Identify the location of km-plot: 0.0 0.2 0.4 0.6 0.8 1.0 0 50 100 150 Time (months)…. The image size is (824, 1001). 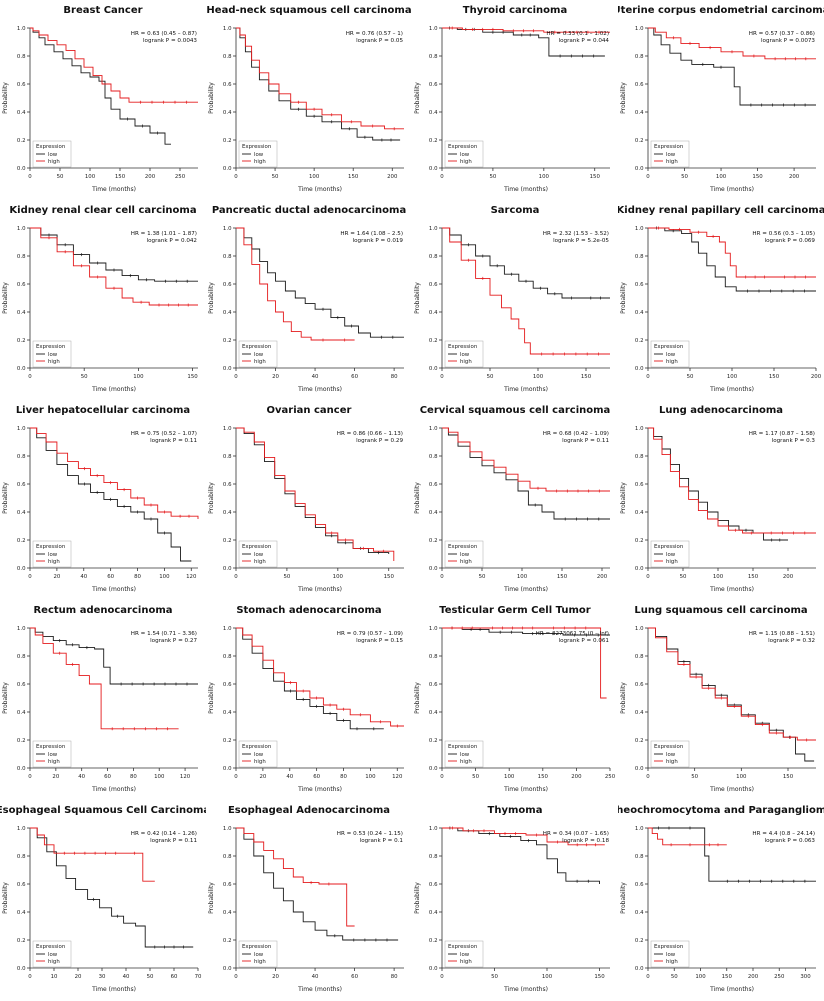
(512, 309).